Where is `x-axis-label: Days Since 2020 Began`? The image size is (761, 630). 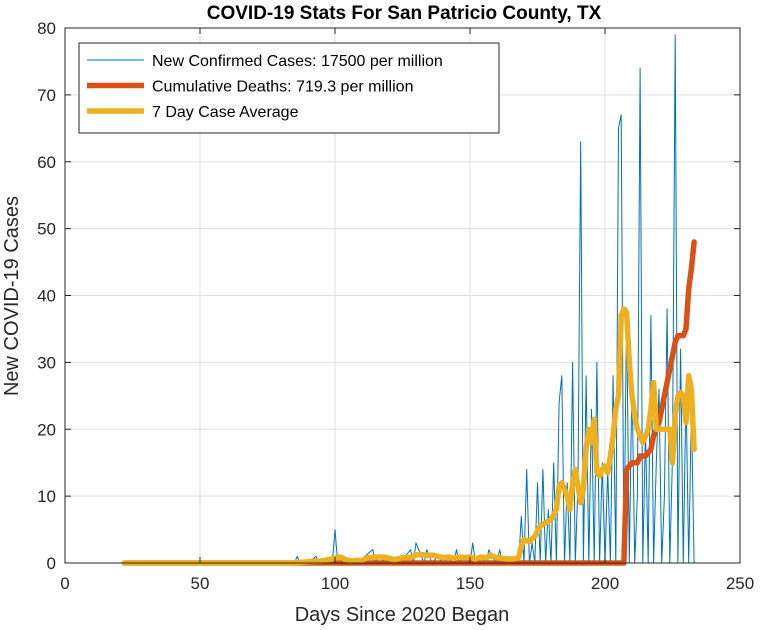 x-axis-label: Days Since 2020 Began is located at coordinates (402, 615).